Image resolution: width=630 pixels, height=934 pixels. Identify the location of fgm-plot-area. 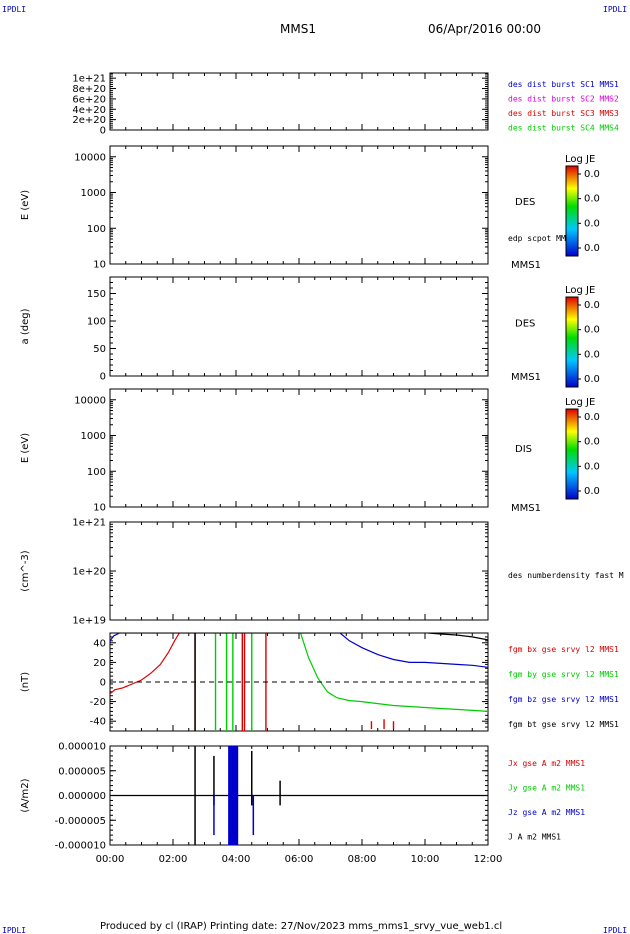
(299, 682).